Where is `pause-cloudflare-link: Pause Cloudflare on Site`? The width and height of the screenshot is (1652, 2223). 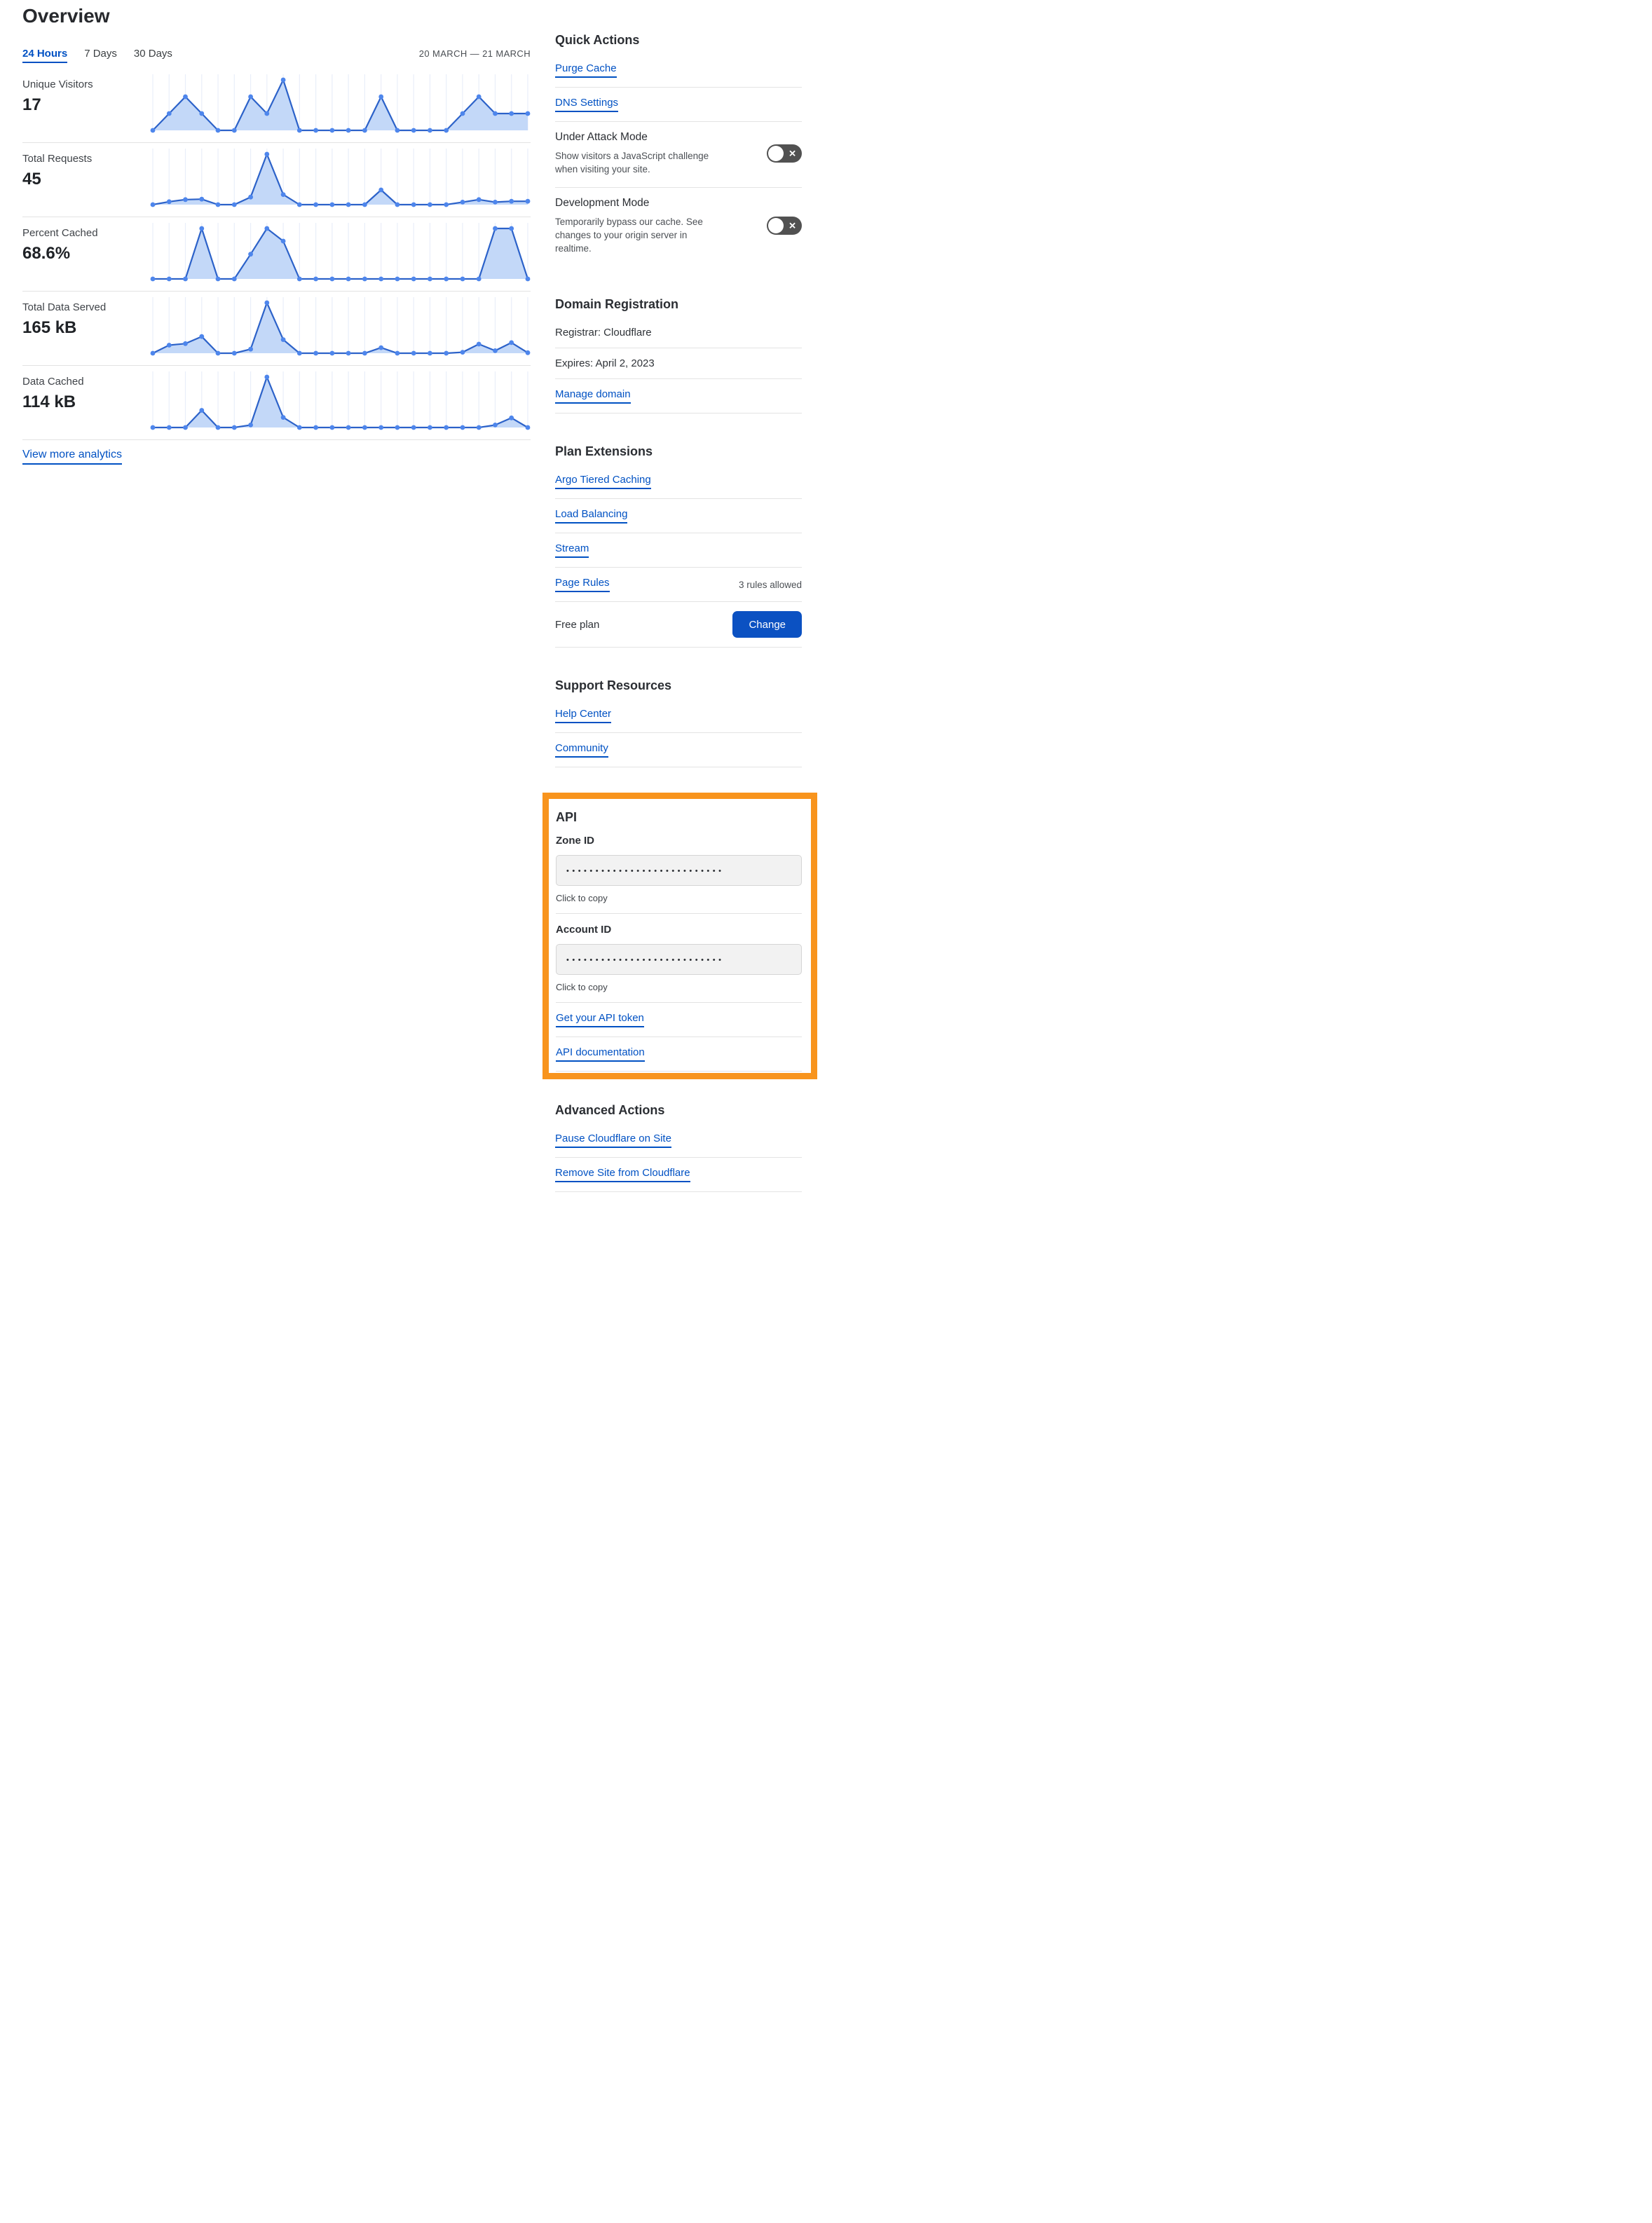 pause-cloudflare-link: Pause Cloudflare on Site is located at coordinates (613, 1140).